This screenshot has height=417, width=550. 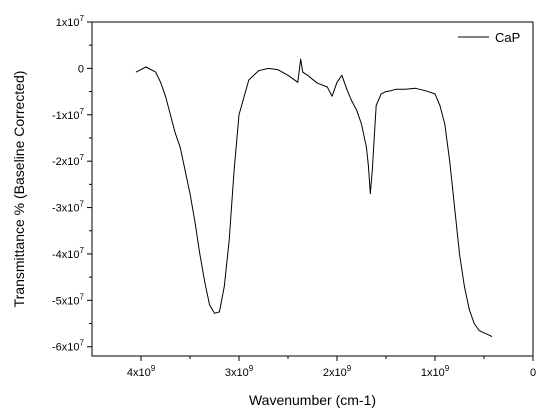 I want to click on y-tick-label: -5x10⁷, so click(x=68, y=299).